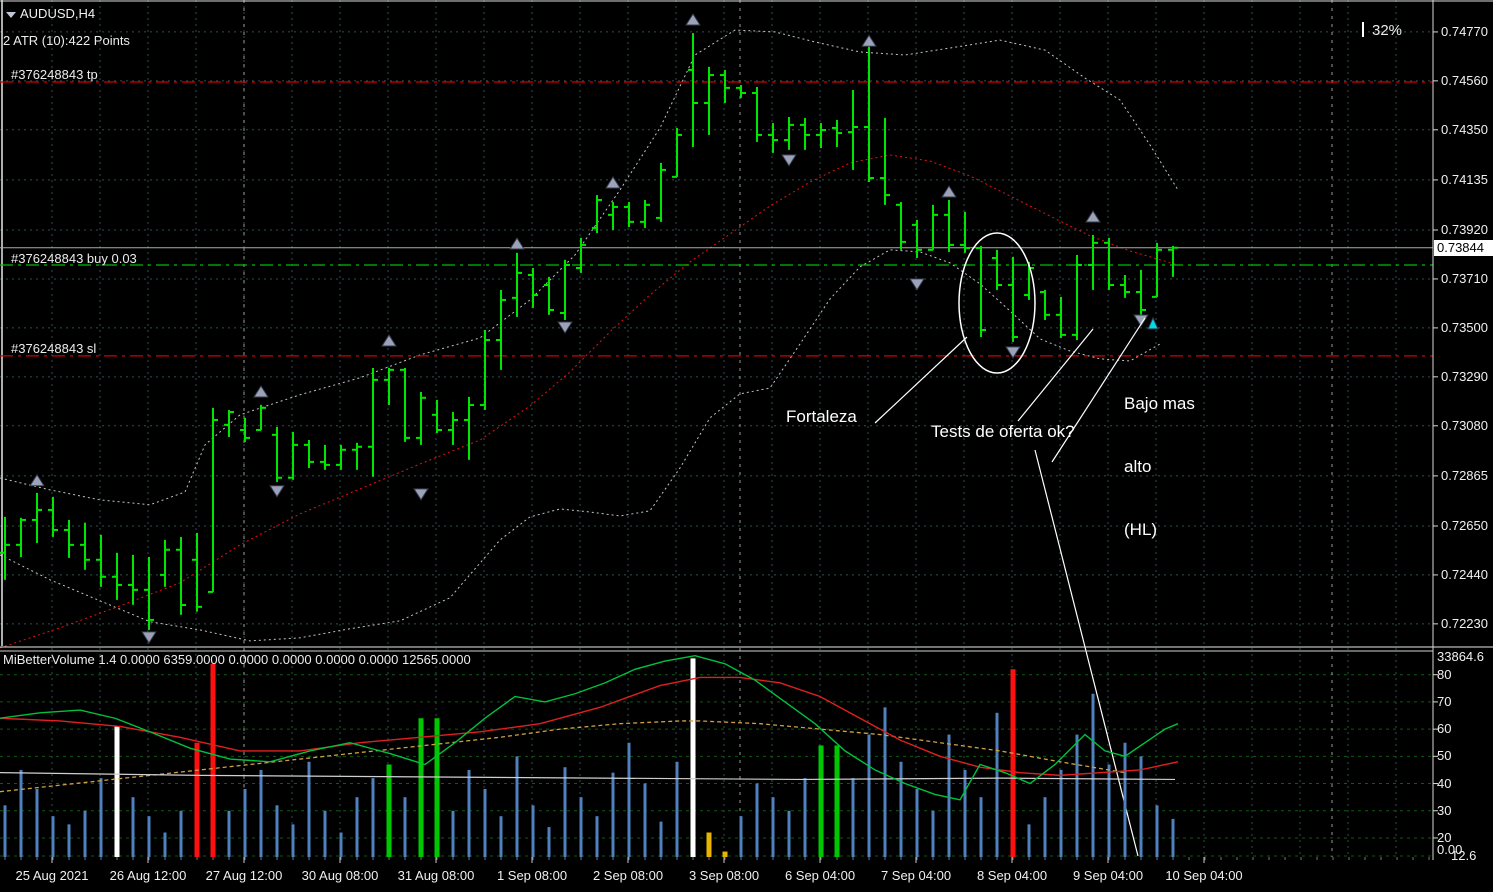 Image resolution: width=1493 pixels, height=892 pixels. Describe the element at coordinates (54, 348) in the screenshot. I see `sl-line-label: #376248843 sl` at that location.